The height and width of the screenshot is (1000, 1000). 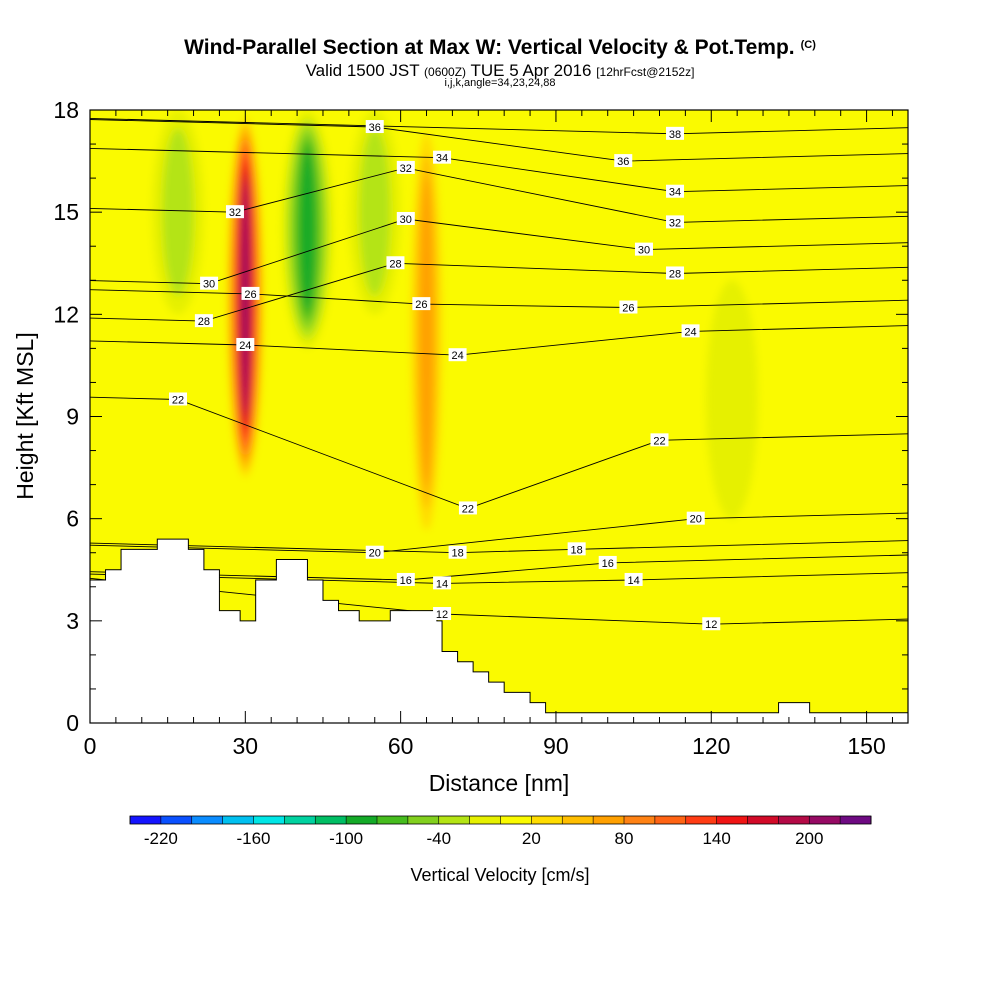 What do you see at coordinates (234, 212) in the screenshot?
I see `isentrope-label-32-0: 32` at bounding box center [234, 212].